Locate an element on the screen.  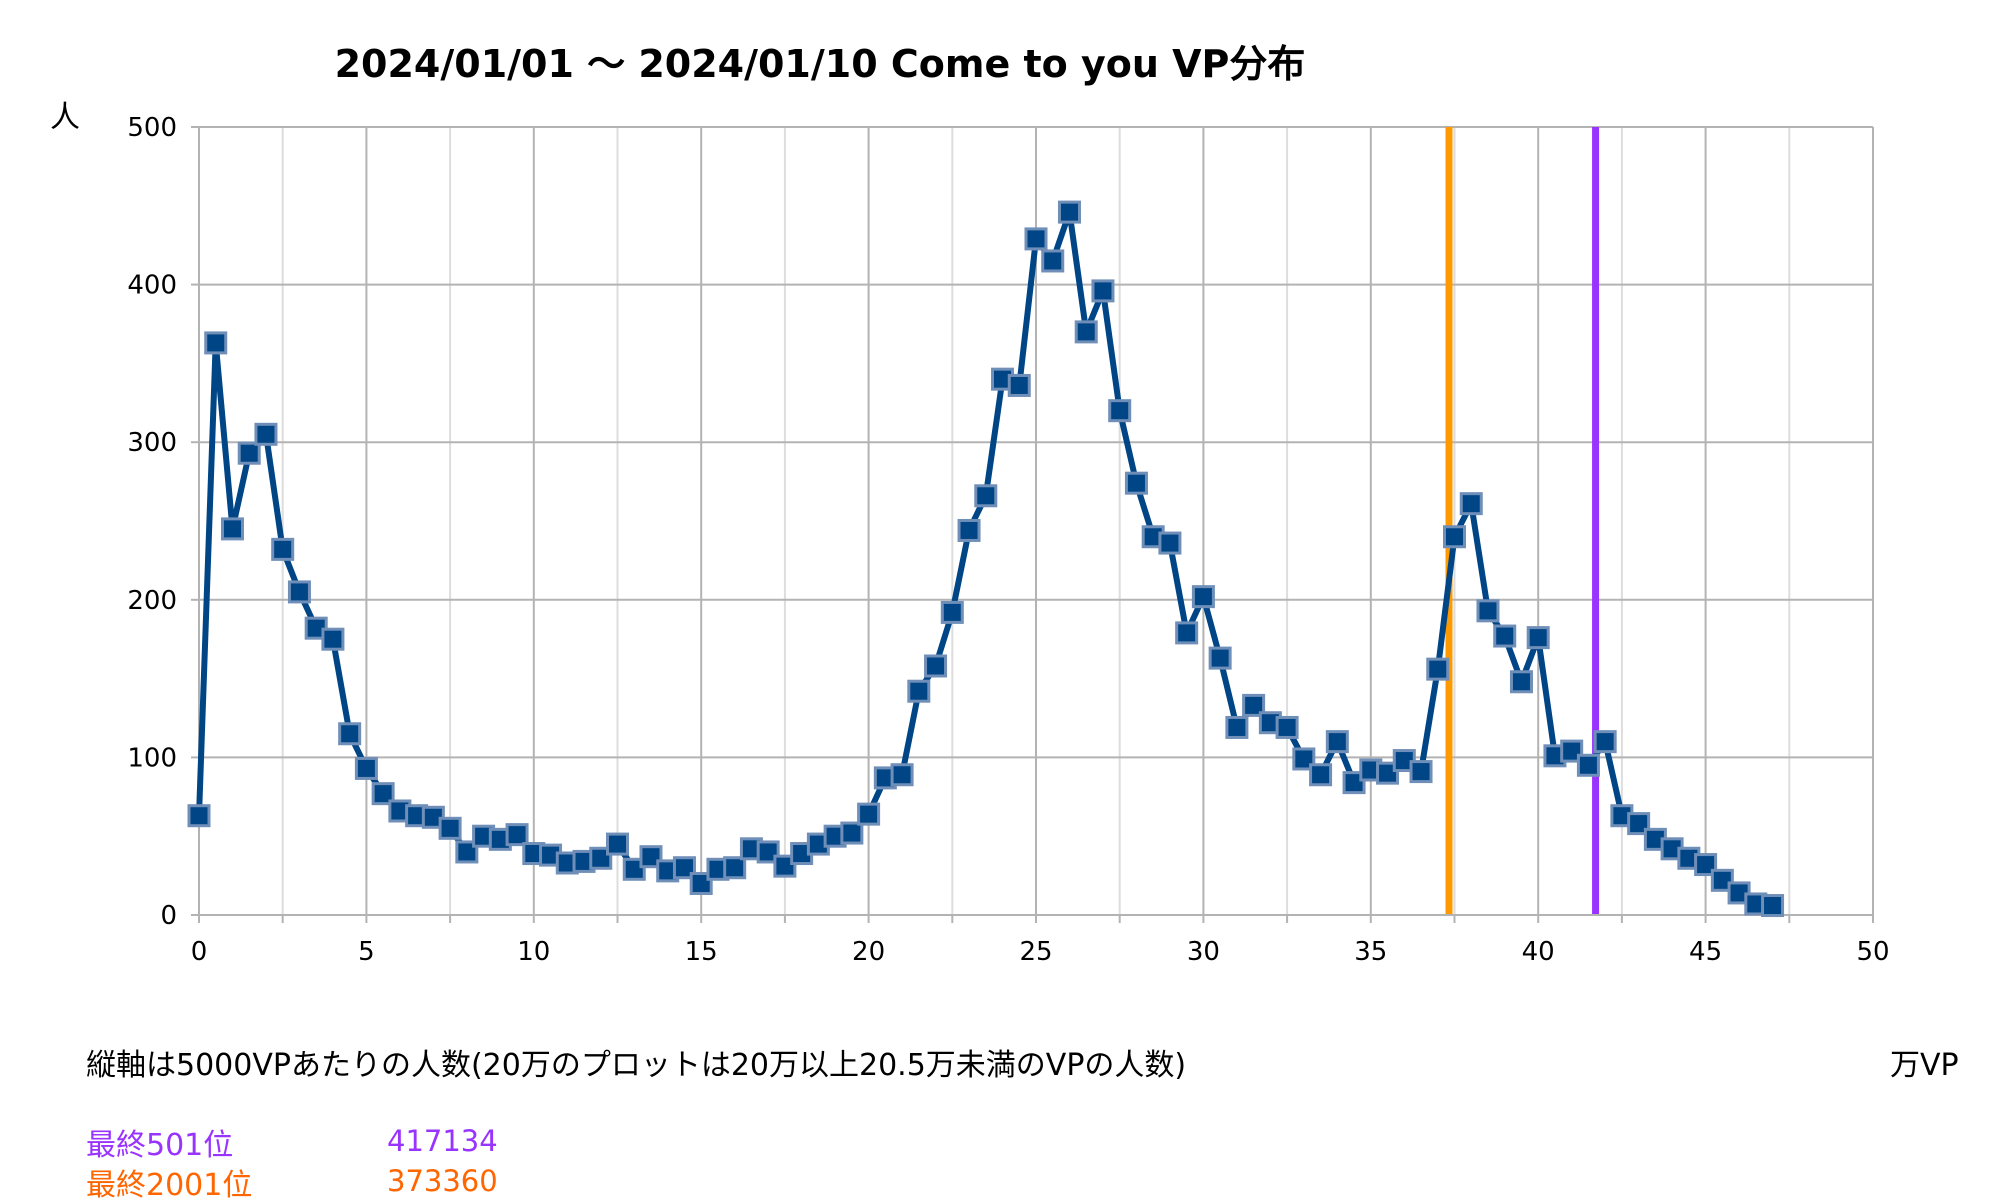
reference-lines is located at coordinates (1522, 521).